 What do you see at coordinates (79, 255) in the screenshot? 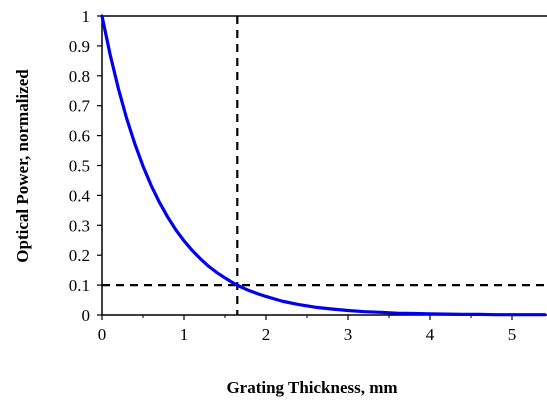
I see `y-tick-label: 0.2` at bounding box center [79, 255].